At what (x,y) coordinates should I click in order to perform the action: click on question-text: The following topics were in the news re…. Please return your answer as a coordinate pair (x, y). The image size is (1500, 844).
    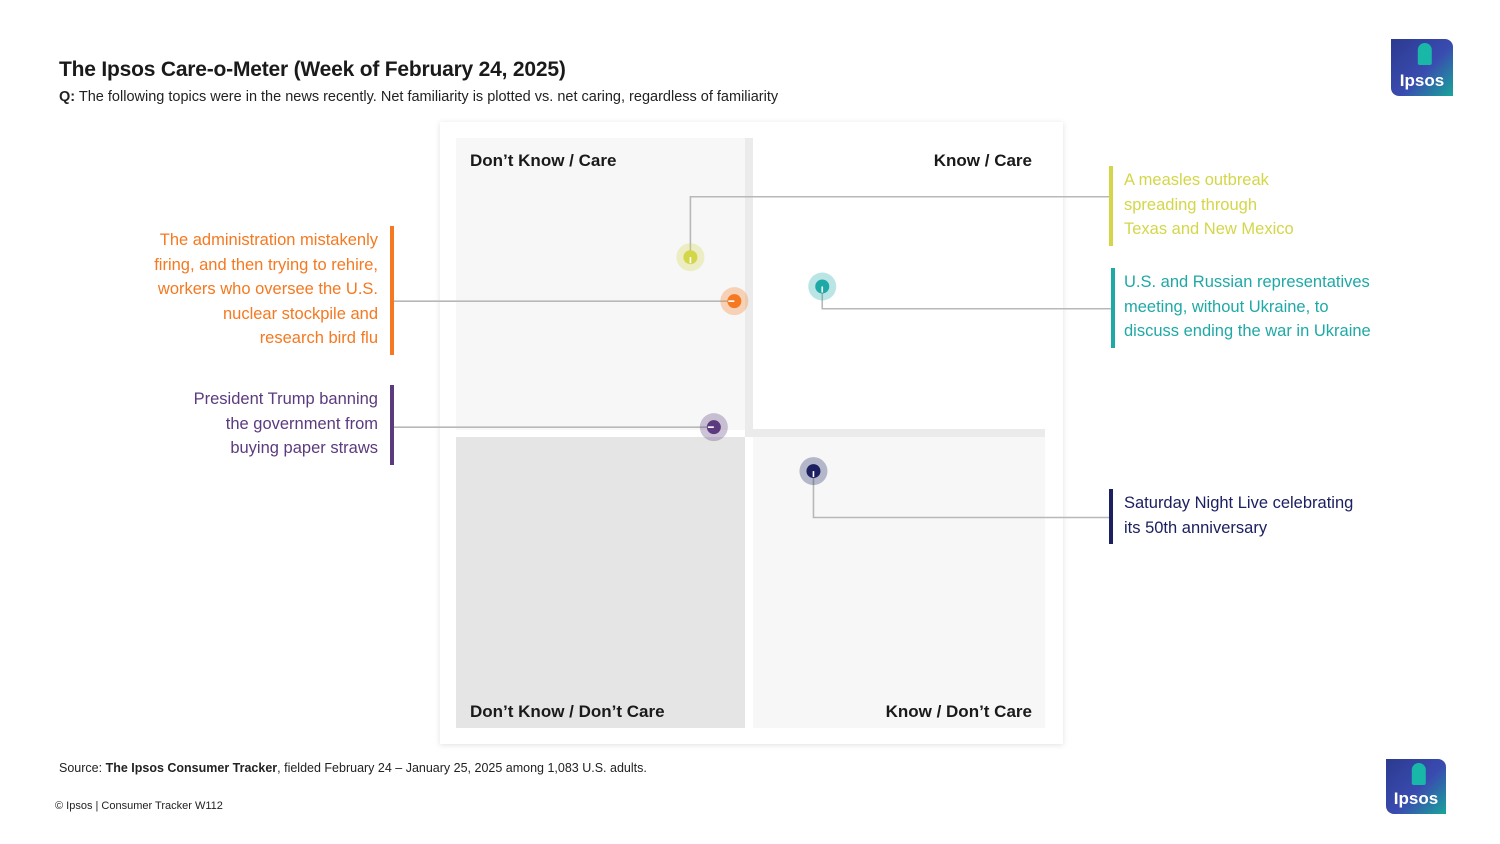
    Looking at the image, I should click on (428, 97).